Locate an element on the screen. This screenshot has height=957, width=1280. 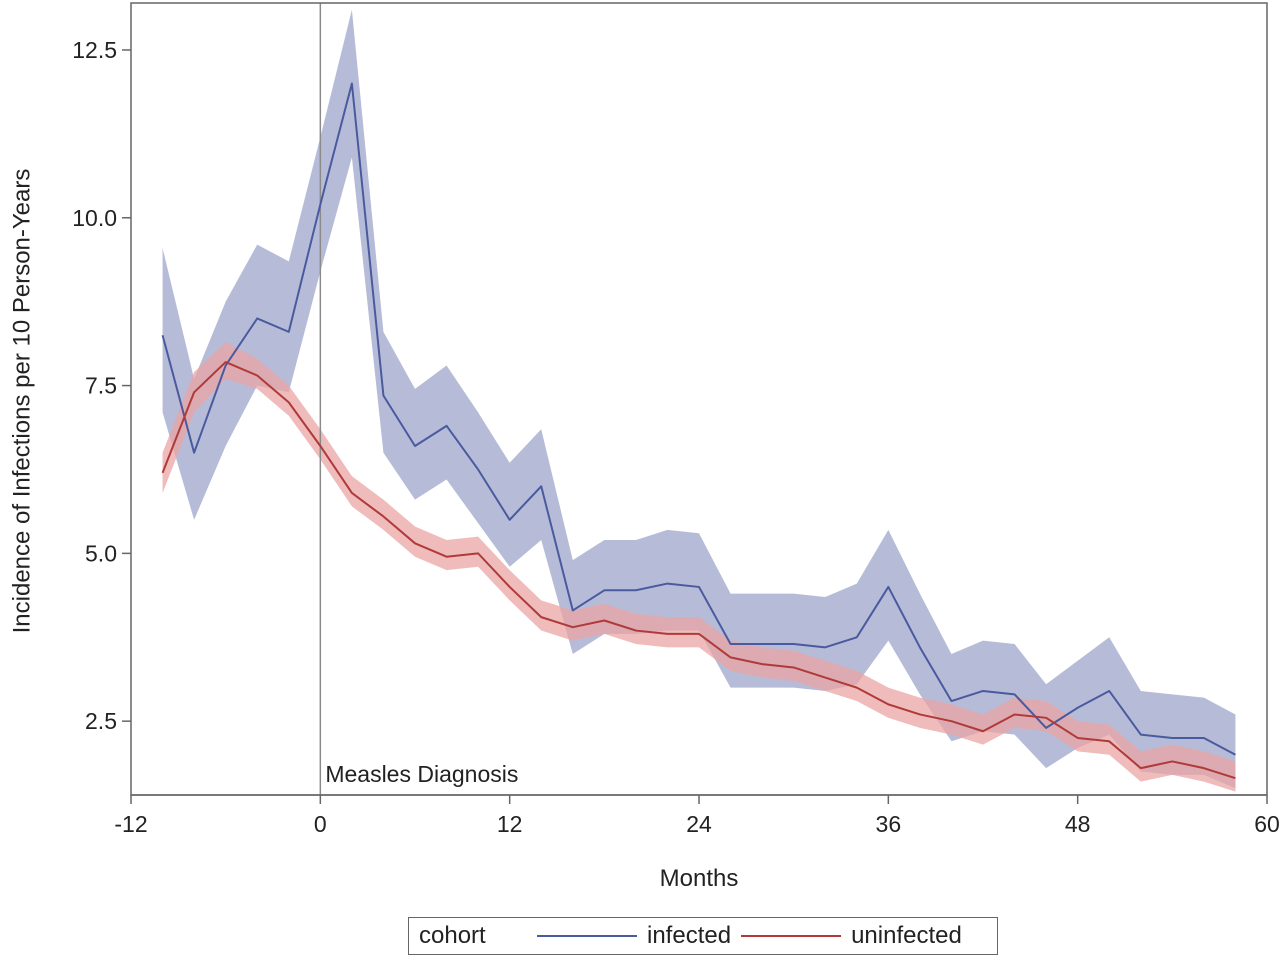
y-tick-label: 10.0 is located at coordinates (94, 218).